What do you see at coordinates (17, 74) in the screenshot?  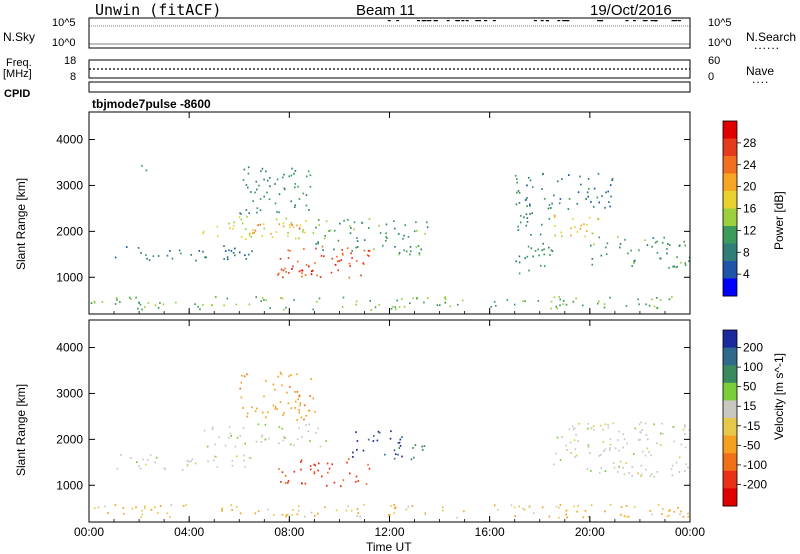 I see `mhz-label: [MHz]` at bounding box center [17, 74].